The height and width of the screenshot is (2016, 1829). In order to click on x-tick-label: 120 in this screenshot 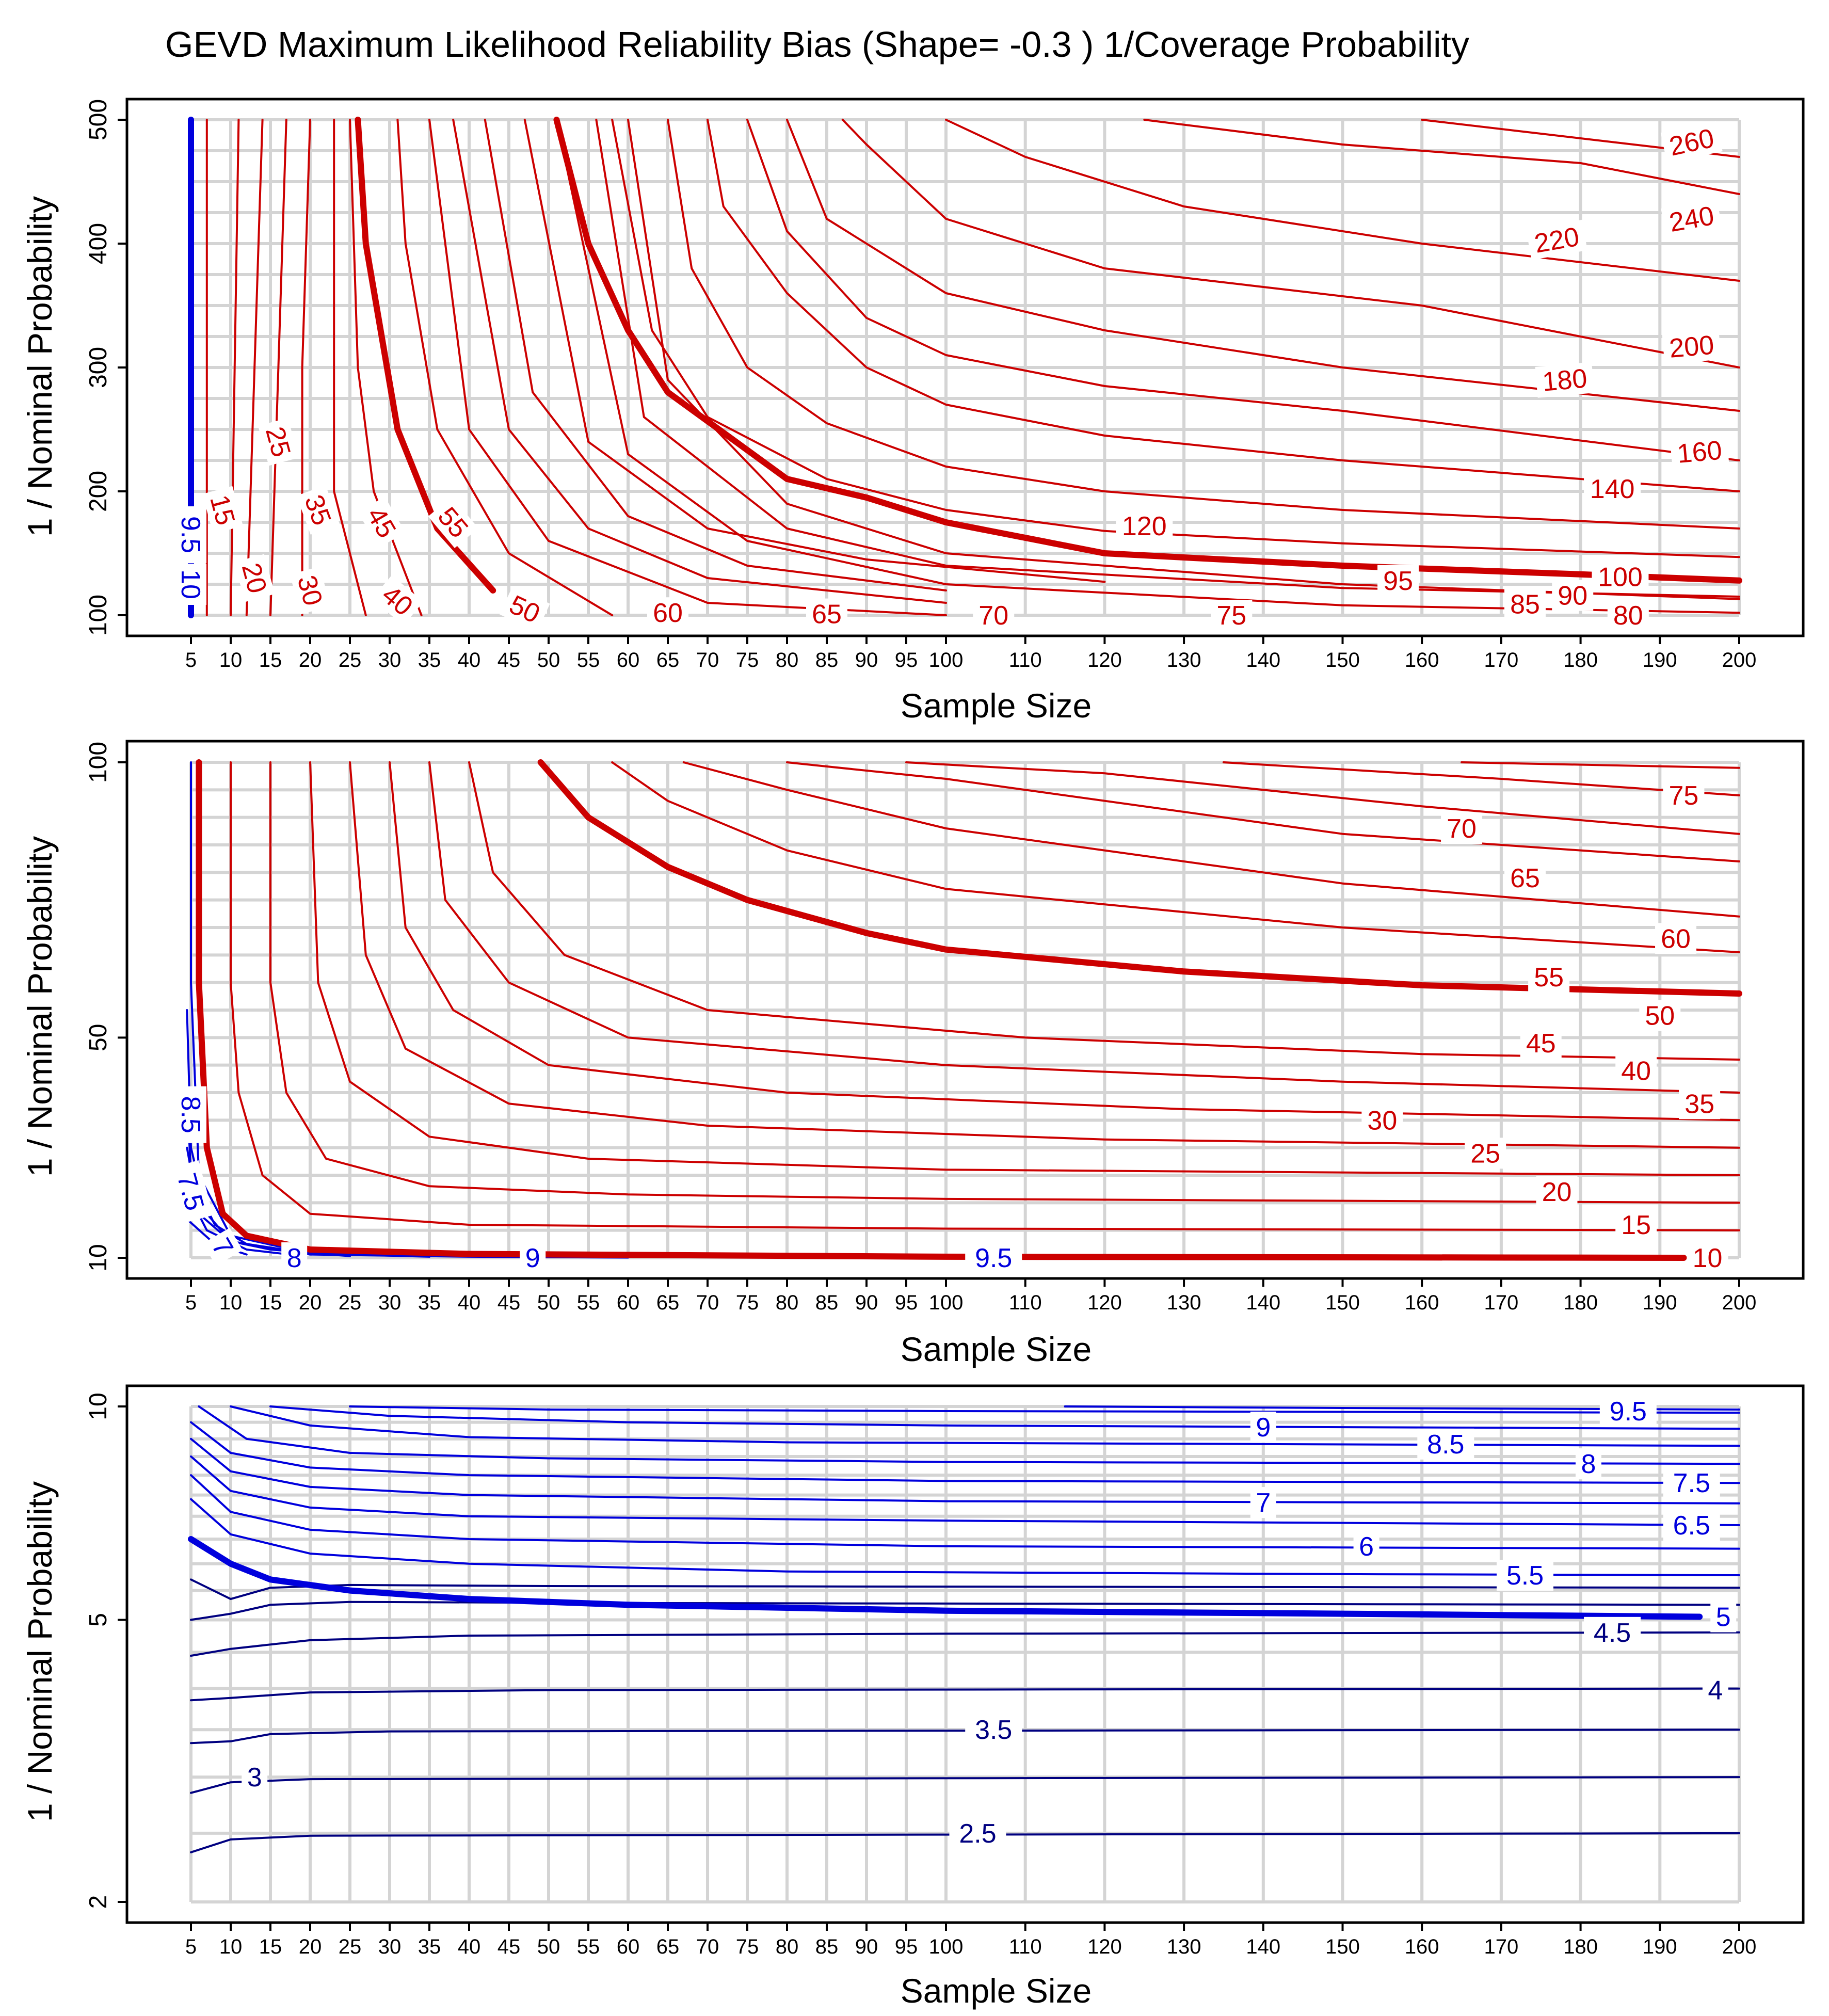, I will do `click(1104, 1946)`.